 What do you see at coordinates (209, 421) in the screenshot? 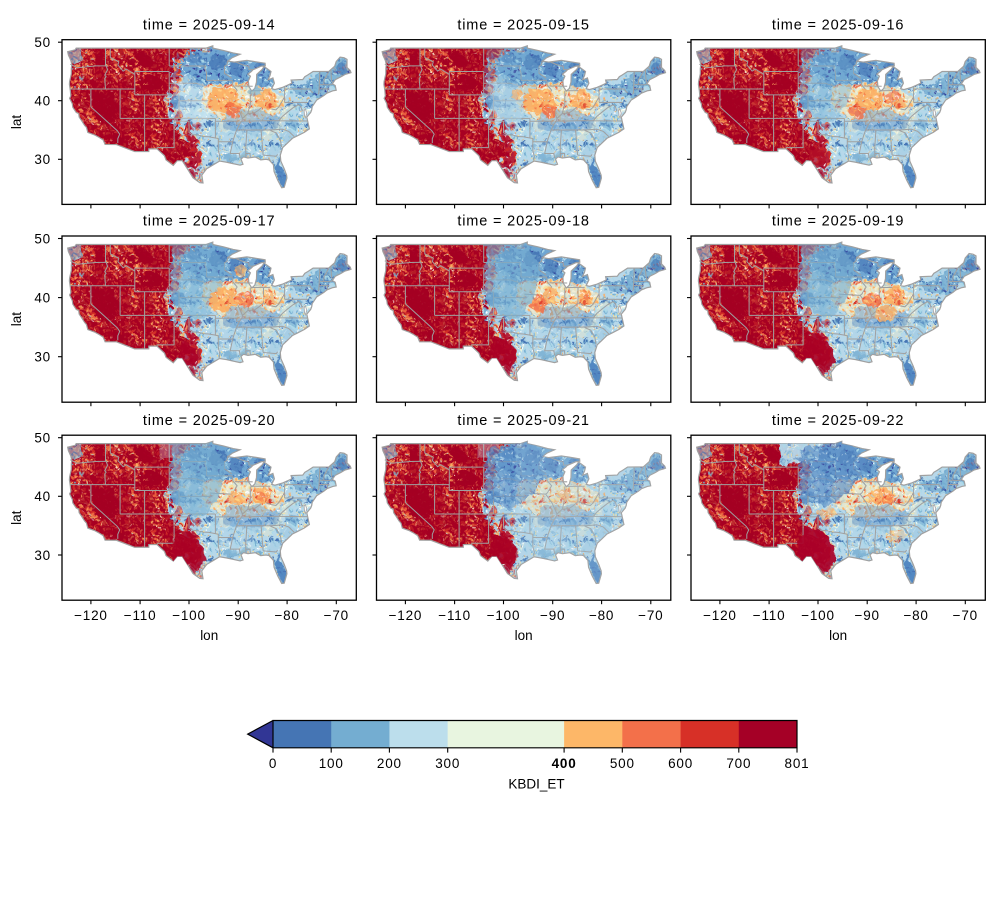
I see `svg-text: time = 2025-09-20` at bounding box center [209, 421].